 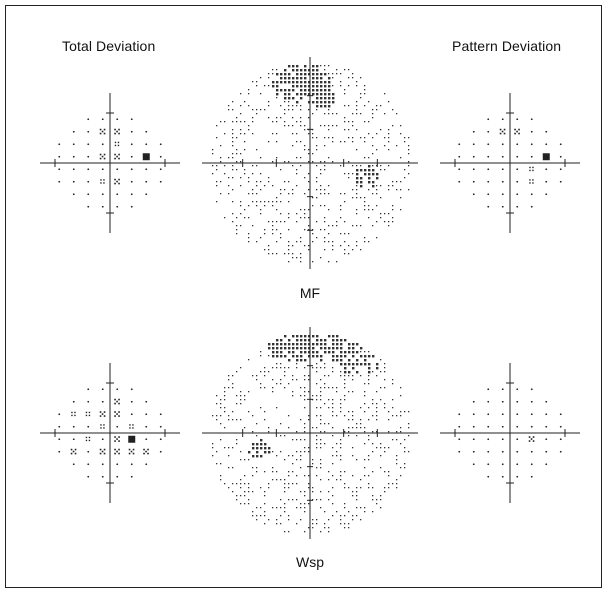 I want to click on total-deviation-mf, so click(x=110, y=163).